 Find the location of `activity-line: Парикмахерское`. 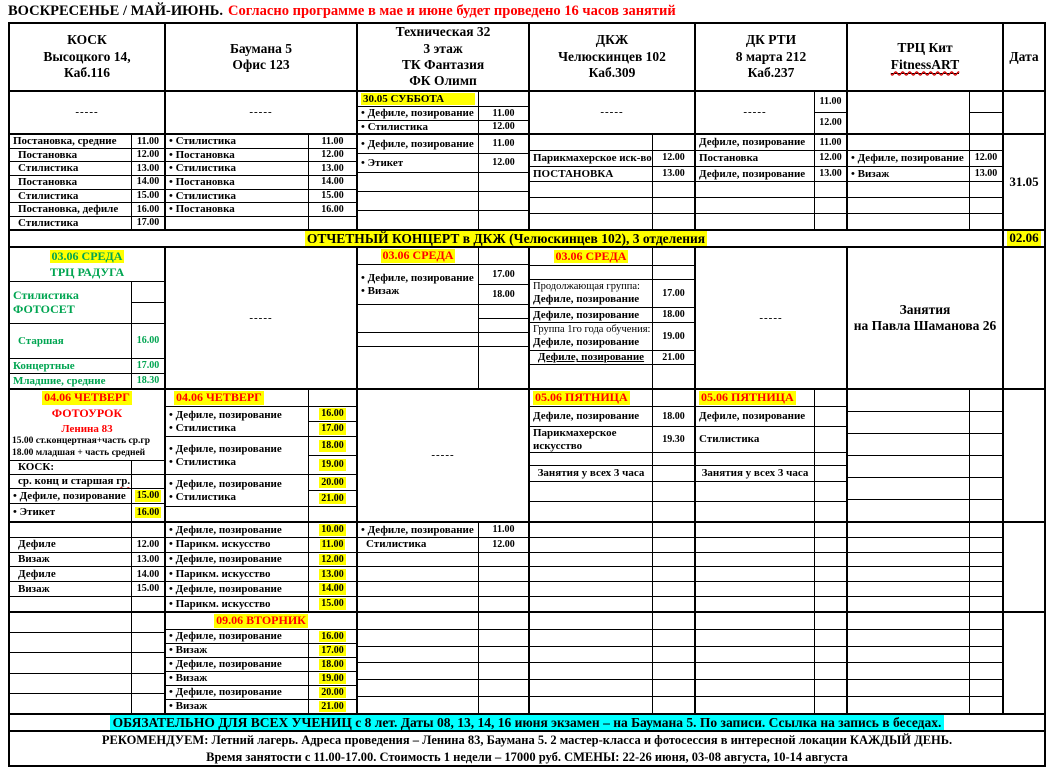

activity-line: Парикмахерское is located at coordinates (575, 433).